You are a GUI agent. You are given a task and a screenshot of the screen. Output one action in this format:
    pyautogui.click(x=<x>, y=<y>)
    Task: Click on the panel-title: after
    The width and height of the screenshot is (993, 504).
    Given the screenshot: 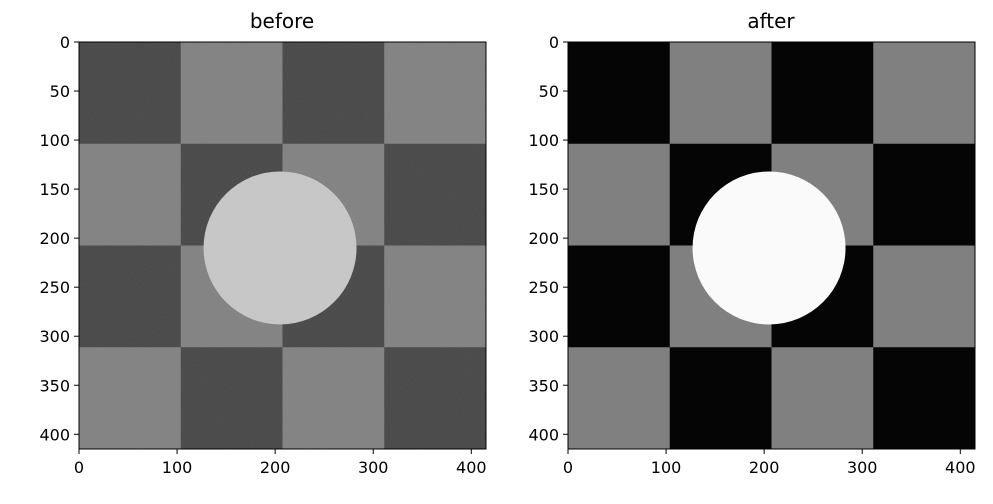 What is the action you would take?
    pyautogui.click(x=771, y=21)
    